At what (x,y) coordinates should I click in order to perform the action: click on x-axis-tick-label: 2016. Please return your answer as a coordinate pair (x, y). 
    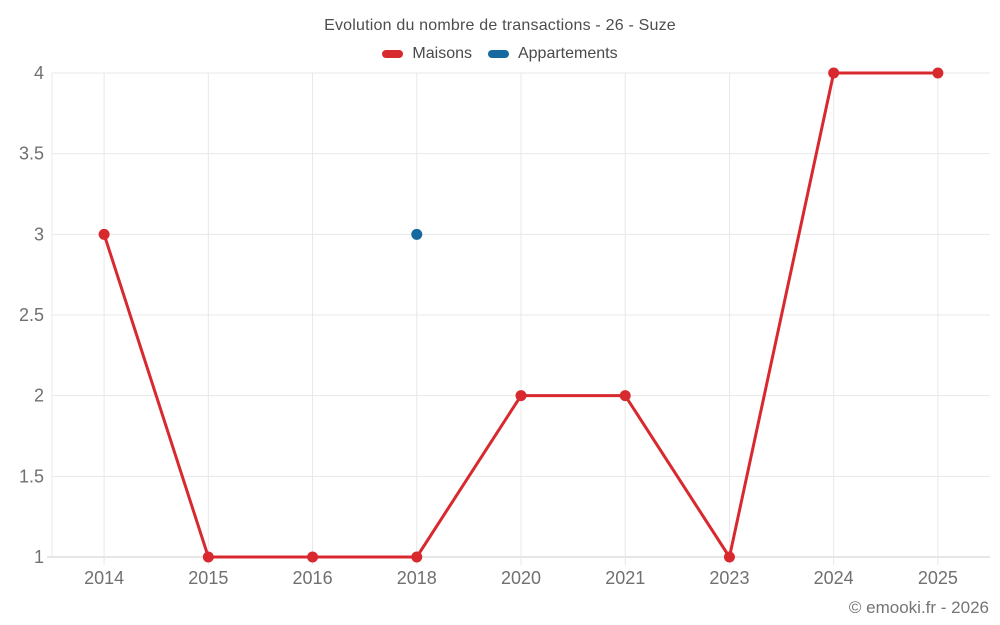
    Looking at the image, I should click on (313, 578).